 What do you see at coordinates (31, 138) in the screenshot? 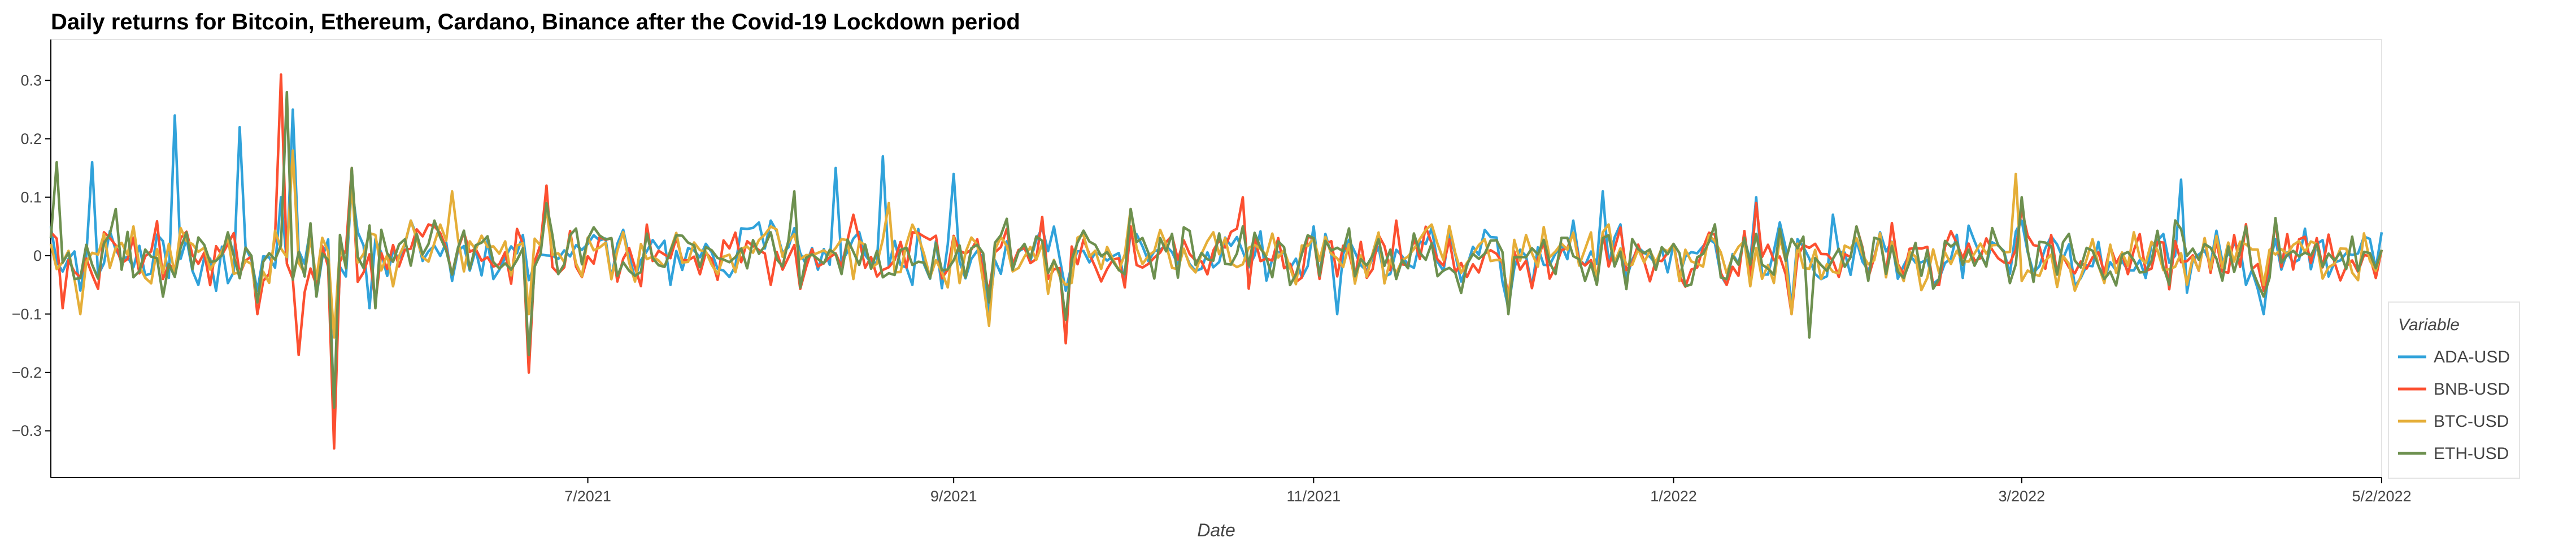
I see `y-tick-label: 0.2` at bounding box center [31, 138].